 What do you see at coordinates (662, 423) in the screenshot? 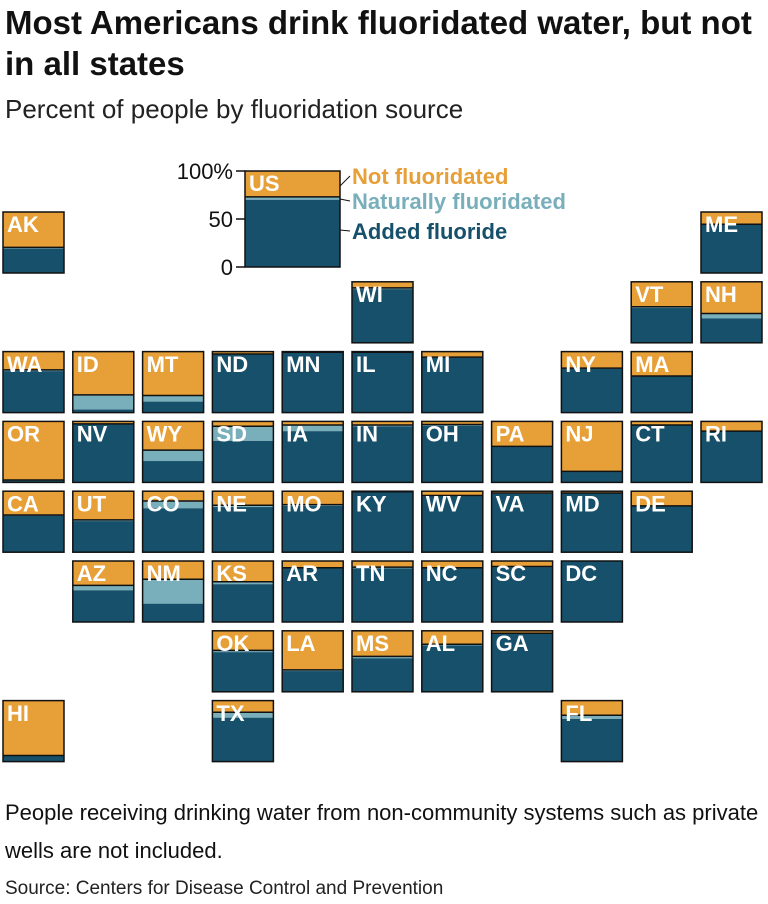
I see `state-ct-not-fluoridated-segment` at bounding box center [662, 423].